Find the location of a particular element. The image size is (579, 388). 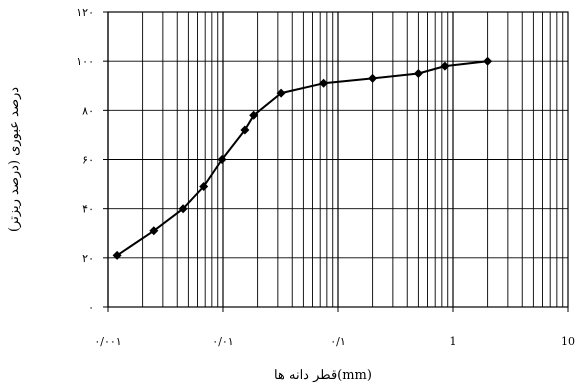

x-tick-label: ۰/۰۰۱ is located at coordinates (107, 341).